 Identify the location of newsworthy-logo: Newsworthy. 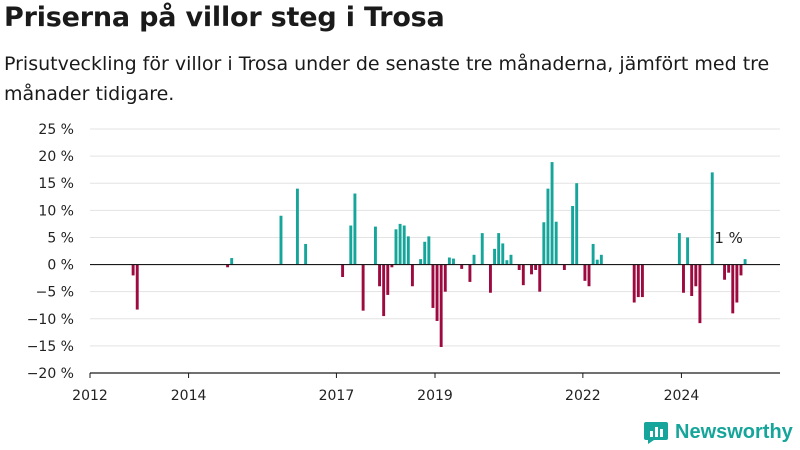
(718, 432).